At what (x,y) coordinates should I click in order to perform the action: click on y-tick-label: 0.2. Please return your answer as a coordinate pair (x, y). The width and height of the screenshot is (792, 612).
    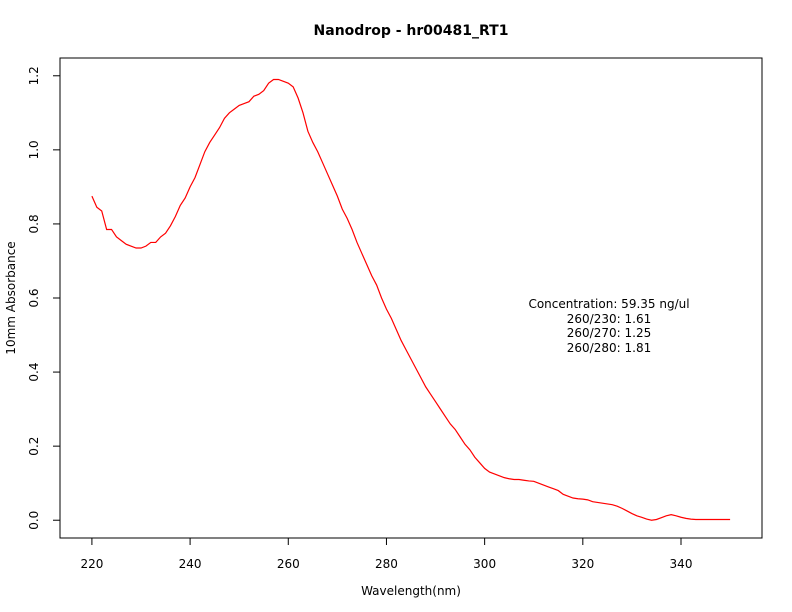
    Looking at the image, I should click on (34, 446).